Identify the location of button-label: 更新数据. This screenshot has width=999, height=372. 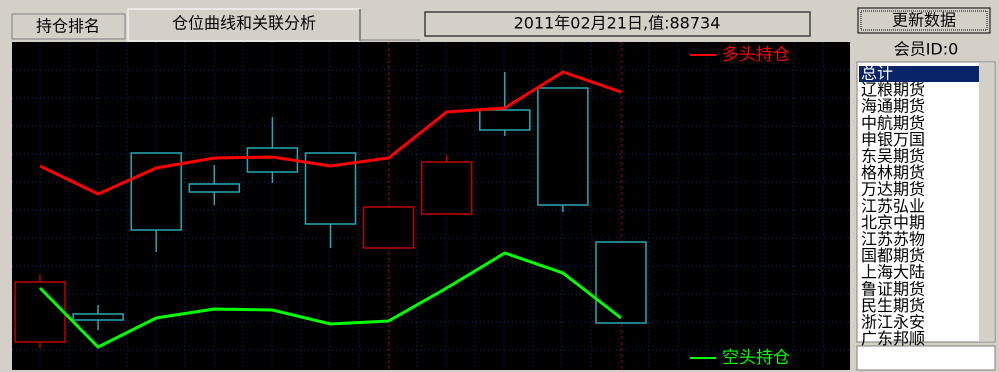
(924, 20).